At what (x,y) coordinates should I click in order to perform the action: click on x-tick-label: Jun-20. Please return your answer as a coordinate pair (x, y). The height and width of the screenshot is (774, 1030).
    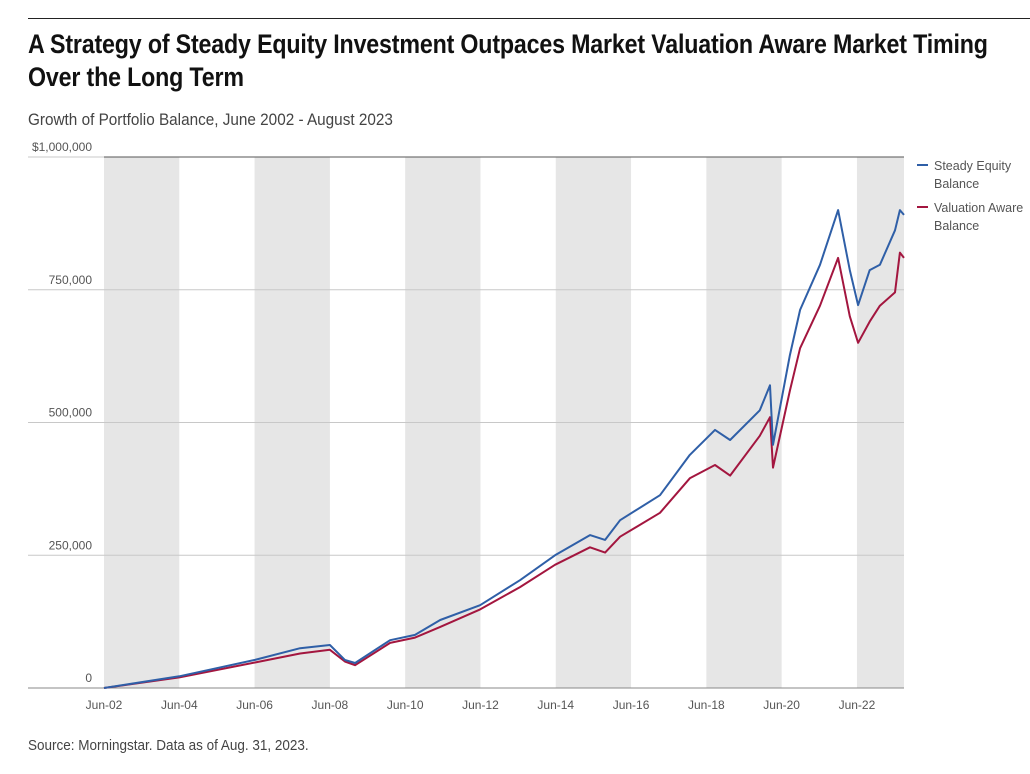
    Looking at the image, I should click on (781, 705).